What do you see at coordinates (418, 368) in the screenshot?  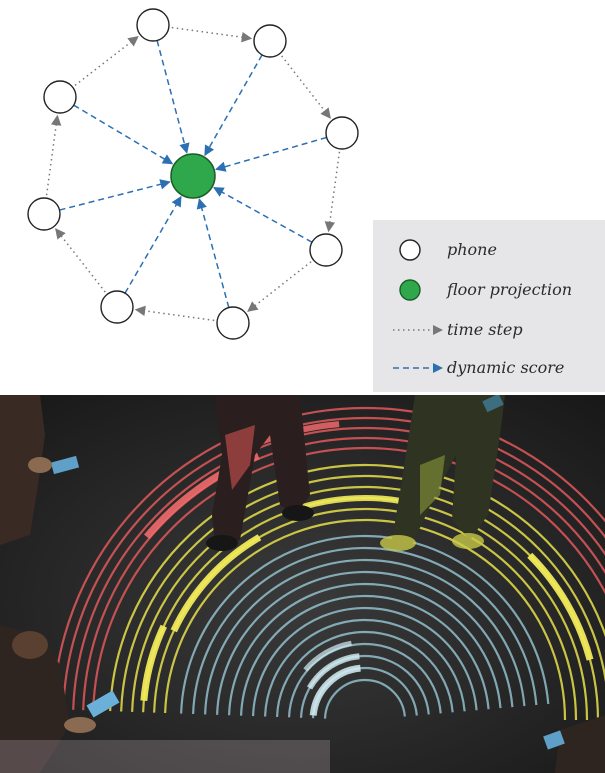 I see `dynamic-score-arrow-icon` at bounding box center [418, 368].